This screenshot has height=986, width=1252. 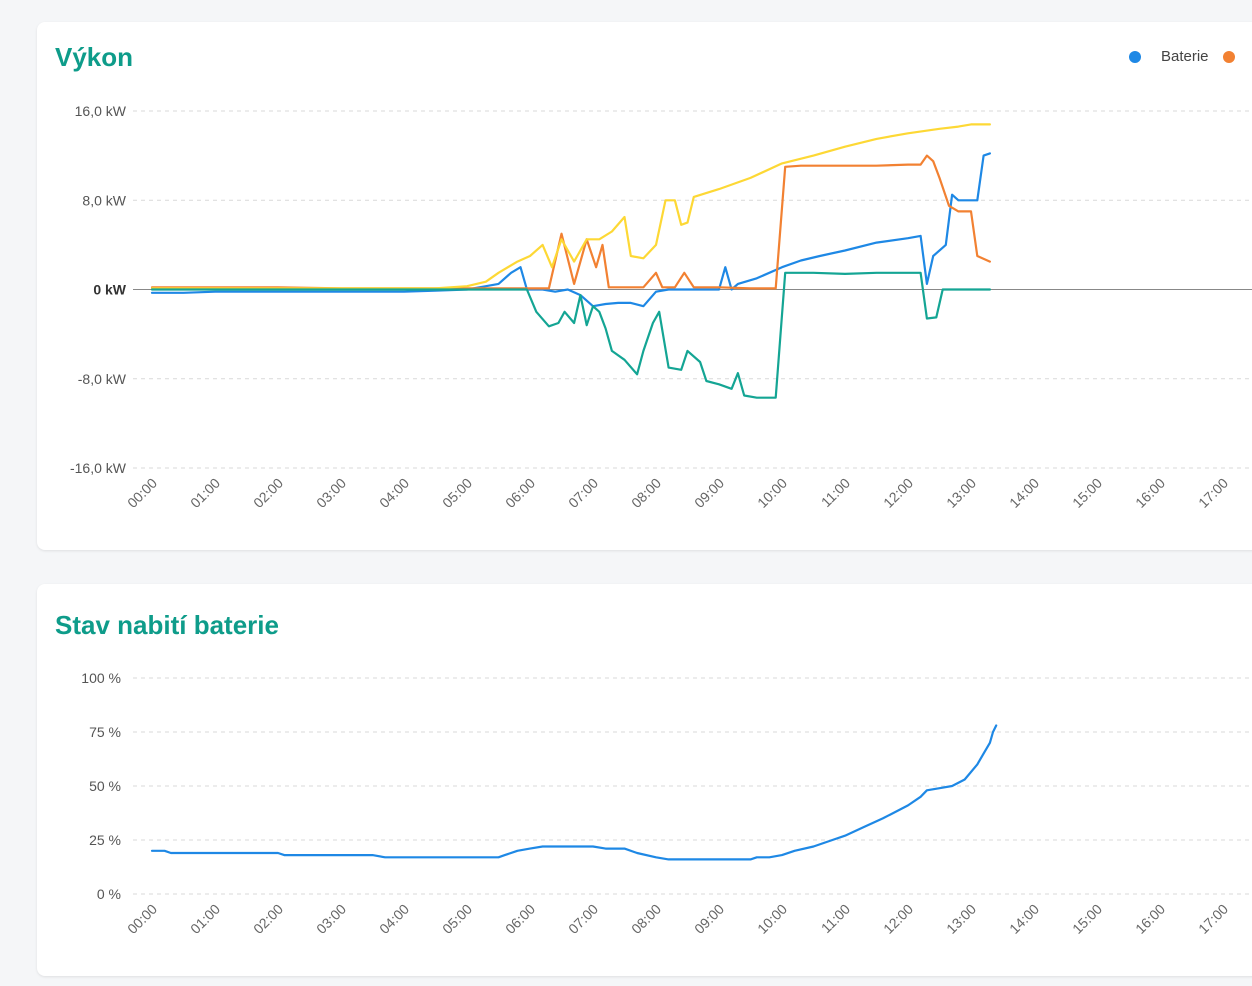 What do you see at coordinates (104, 200) in the screenshot?
I see `y-tick-label: 8,0 kW` at bounding box center [104, 200].